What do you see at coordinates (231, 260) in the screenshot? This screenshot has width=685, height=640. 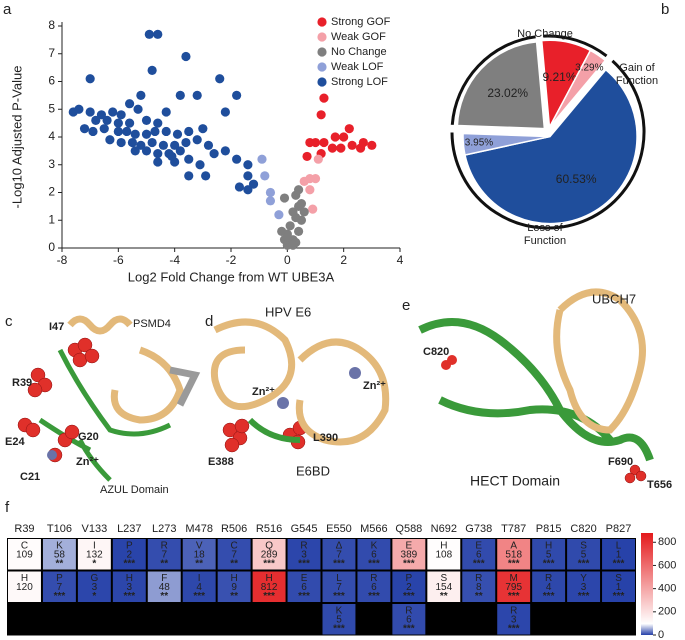 I see `x-tick-label: -2` at bounding box center [231, 260].